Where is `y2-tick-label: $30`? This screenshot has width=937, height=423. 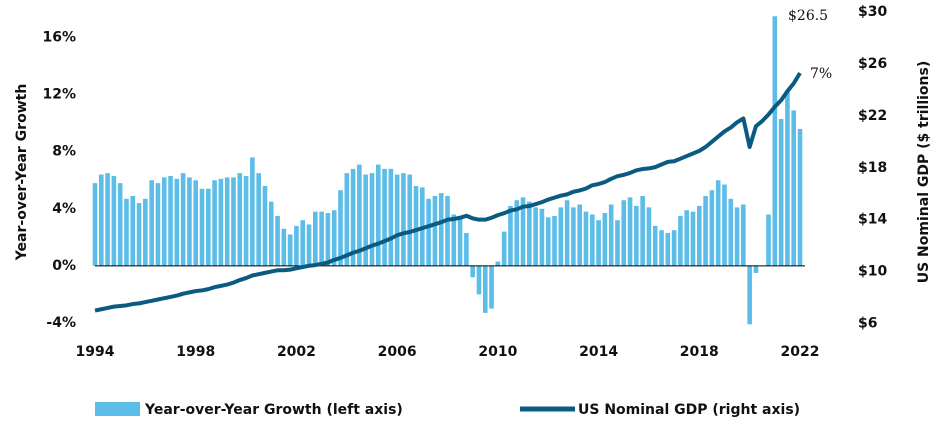
y2-tick-label: $30 is located at coordinates (872, 12).